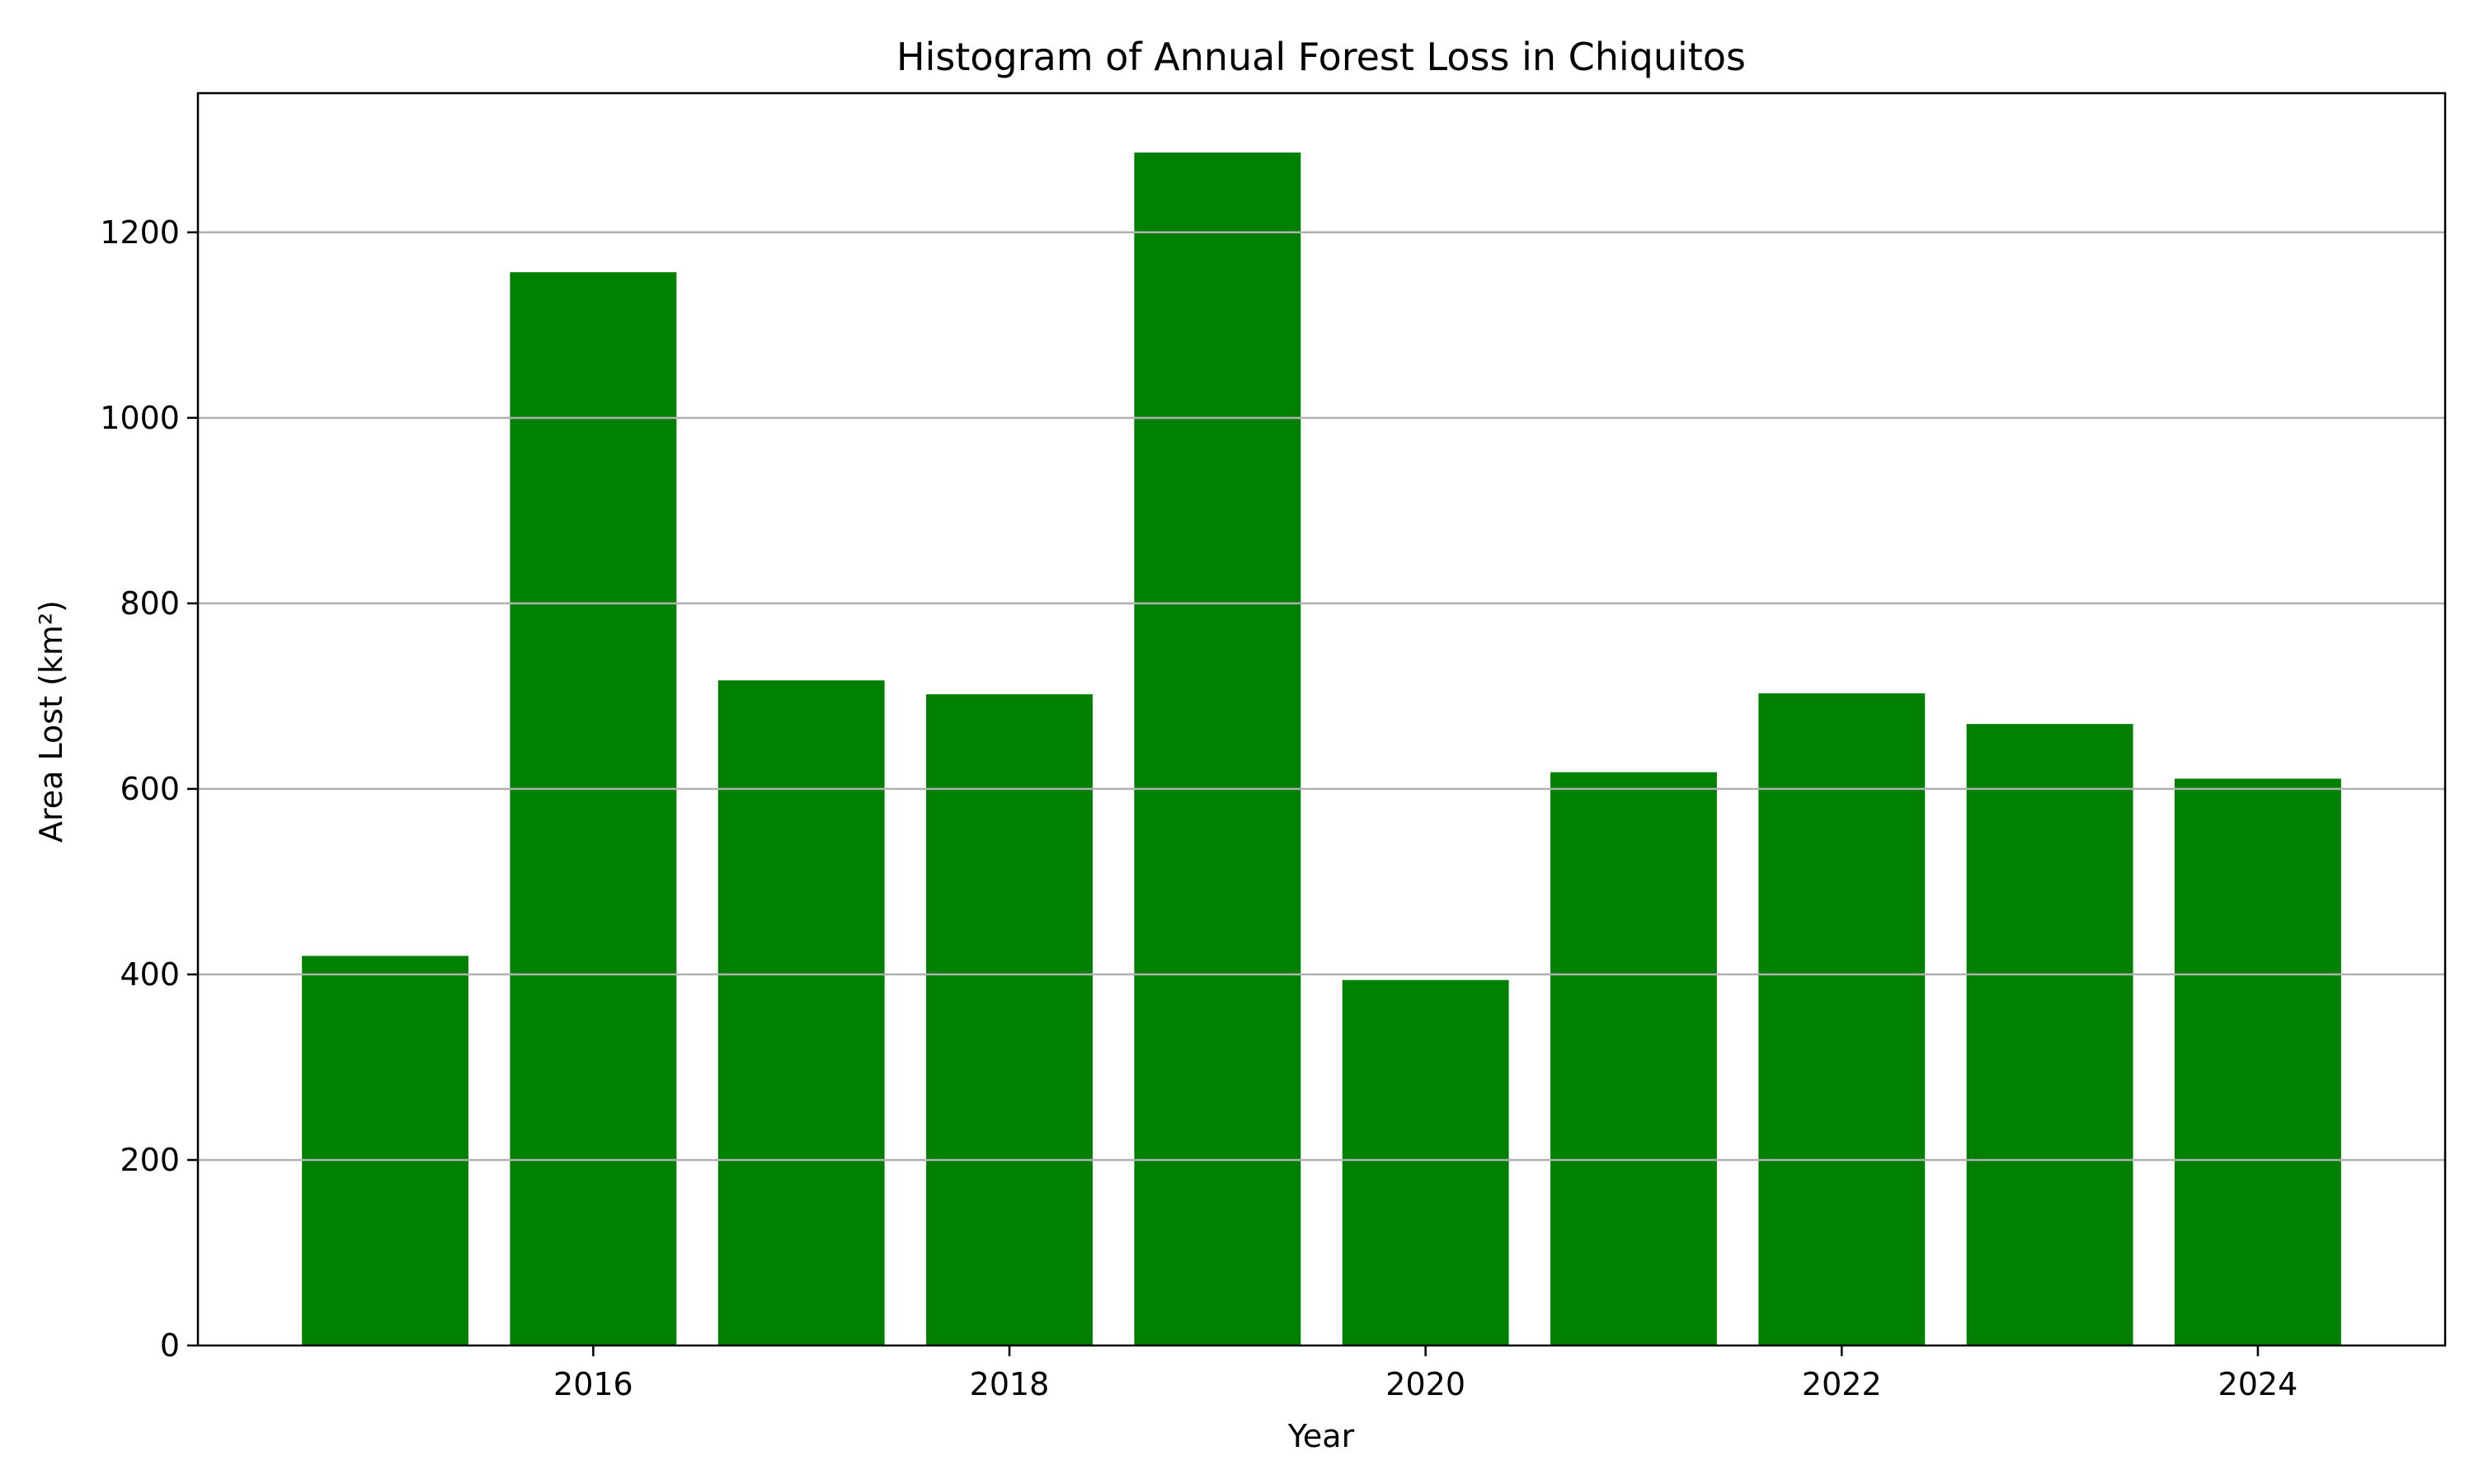 The height and width of the screenshot is (1484, 2474). What do you see at coordinates (2258, 1384) in the screenshot?
I see `x-tick-label-2024: 2024` at bounding box center [2258, 1384].